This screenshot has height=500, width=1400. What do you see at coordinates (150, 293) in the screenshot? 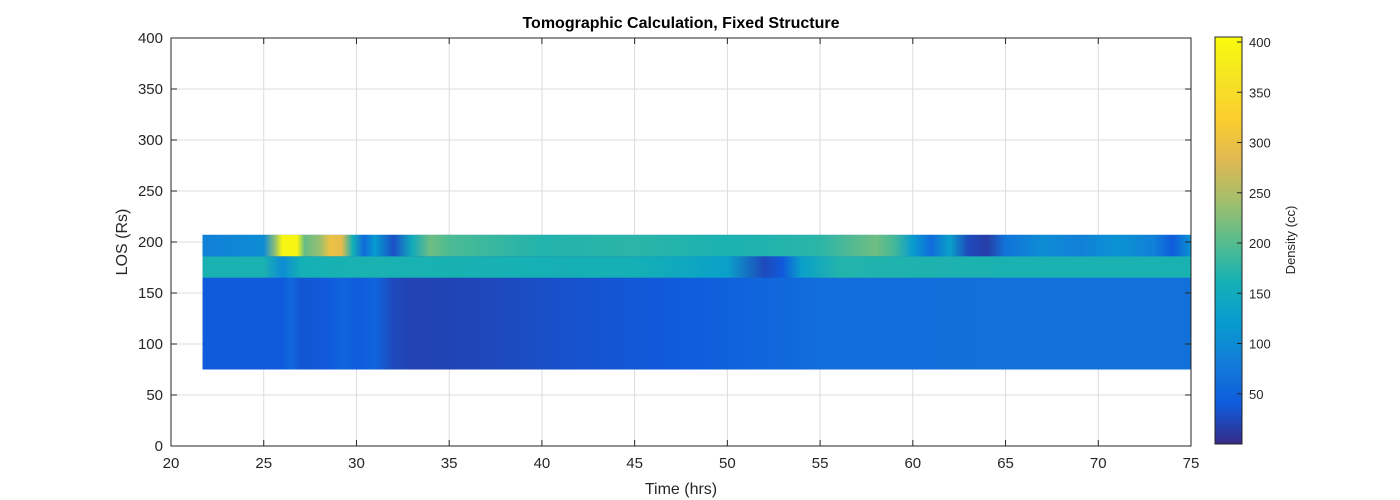
I see `y-tick-label: 150` at bounding box center [150, 293].